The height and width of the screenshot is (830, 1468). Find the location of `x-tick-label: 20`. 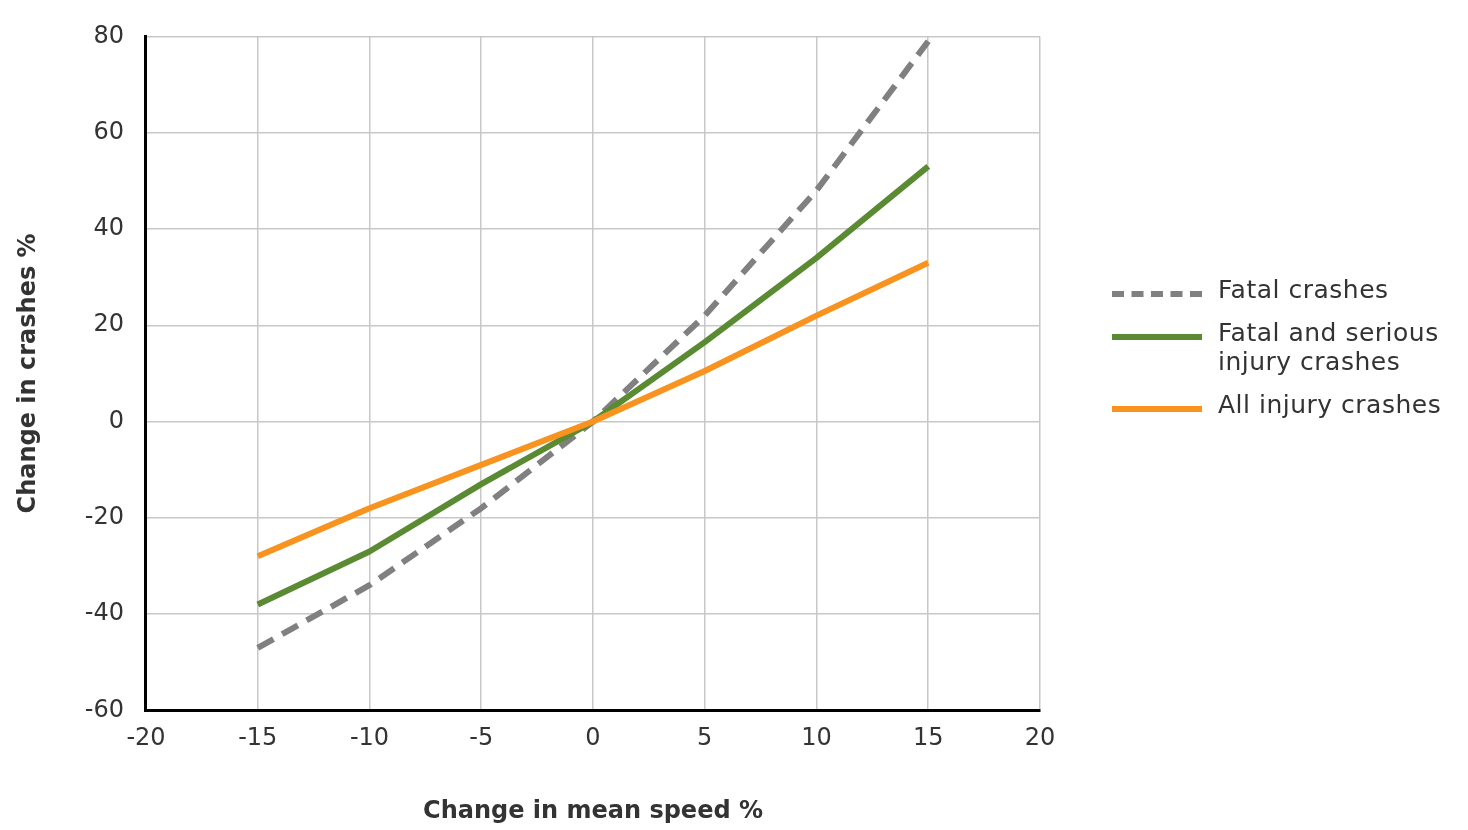

x-tick-label: 20 is located at coordinates (1040, 737).